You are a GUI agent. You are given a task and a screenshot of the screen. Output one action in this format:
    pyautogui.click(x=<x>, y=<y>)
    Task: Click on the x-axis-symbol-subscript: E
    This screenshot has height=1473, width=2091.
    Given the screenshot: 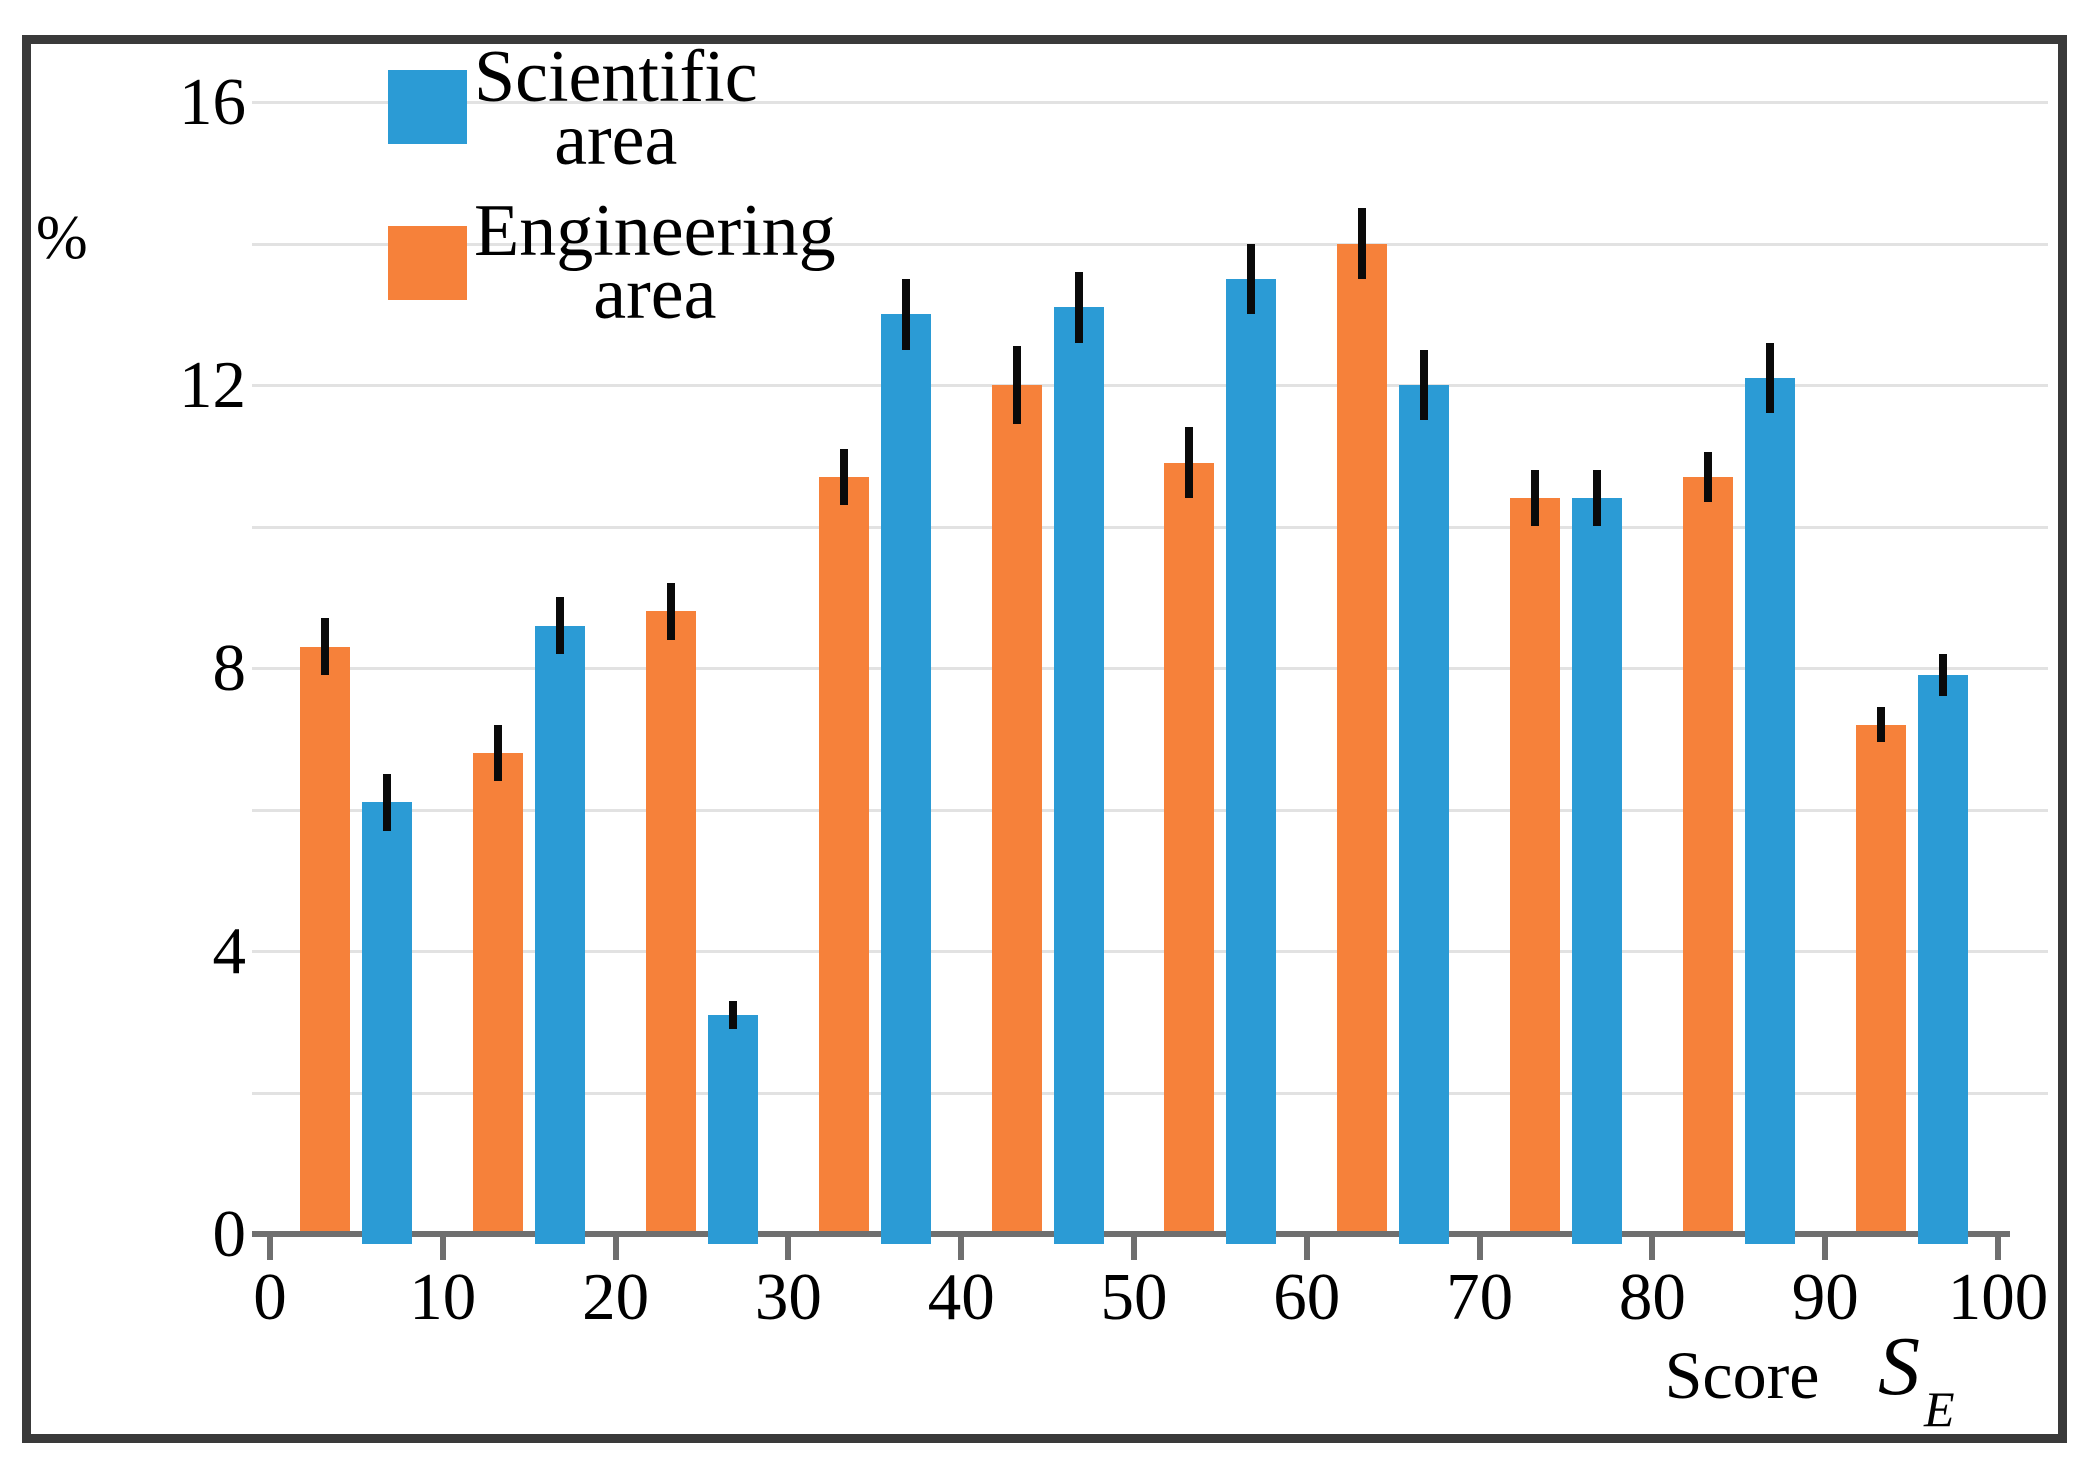 What is the action you would take?
    pyautogui.click(x=1939, y=1408)
    